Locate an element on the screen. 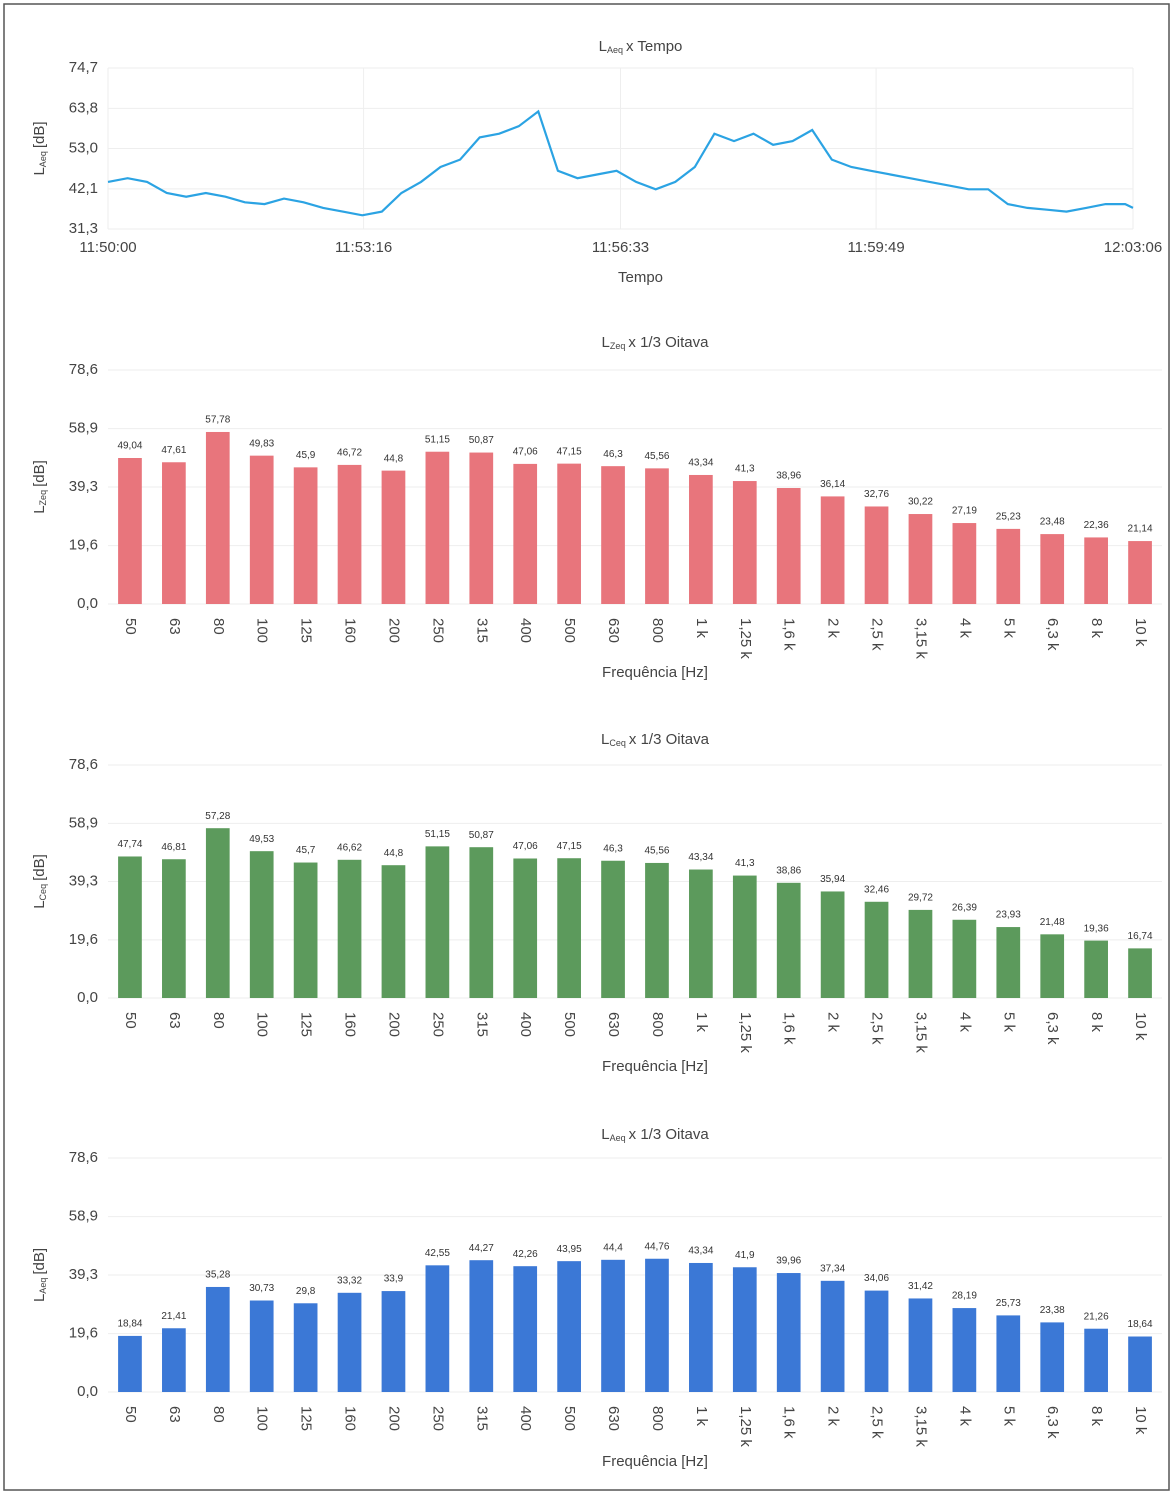 The width and height of the screenshot is (1174, 1495). value-label: 49,53 is located at coordinates (261, 839).